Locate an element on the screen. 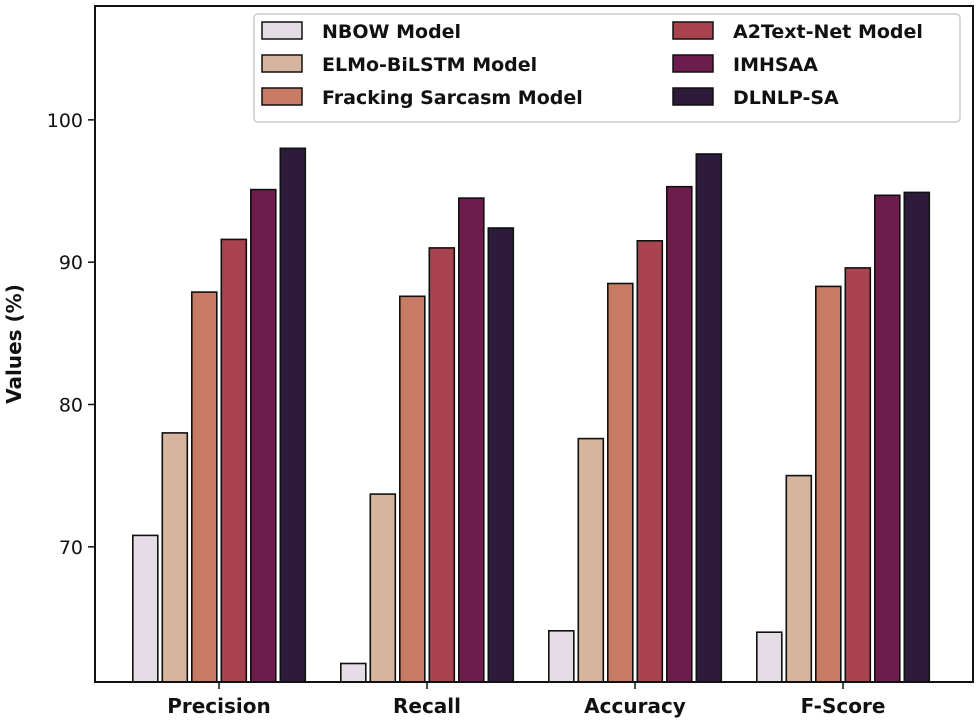 This screenshot has height=722, width=980. legend-label: A2Text-Net Model is located at coordinates (828, 32).